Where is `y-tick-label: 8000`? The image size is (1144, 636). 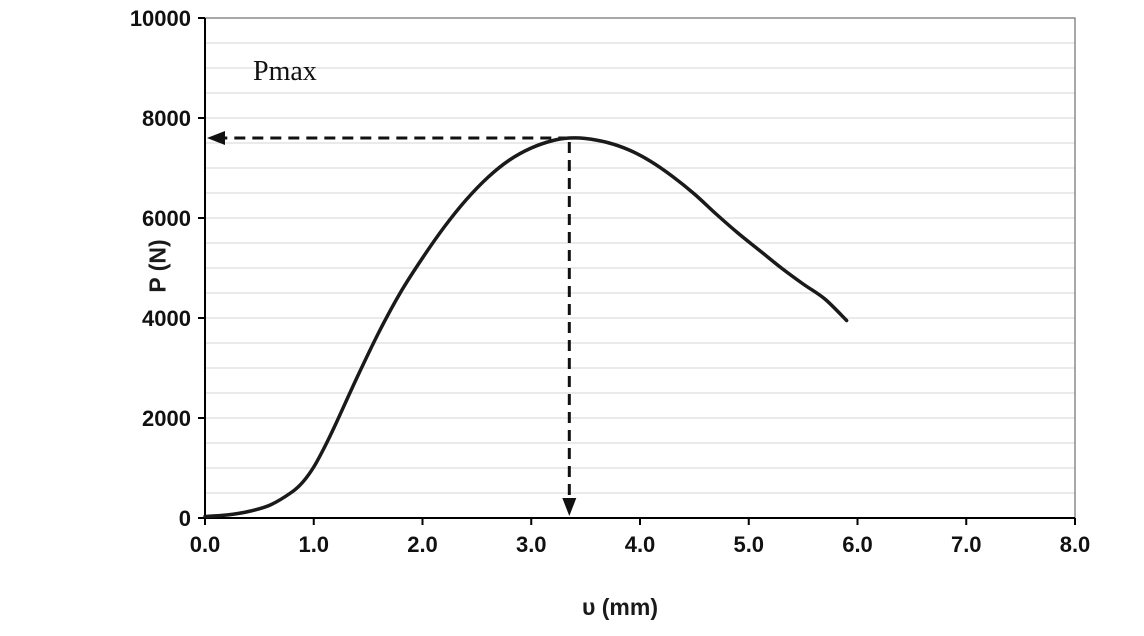
y-tick-label: 8000 is located at coordinates (166, 118).